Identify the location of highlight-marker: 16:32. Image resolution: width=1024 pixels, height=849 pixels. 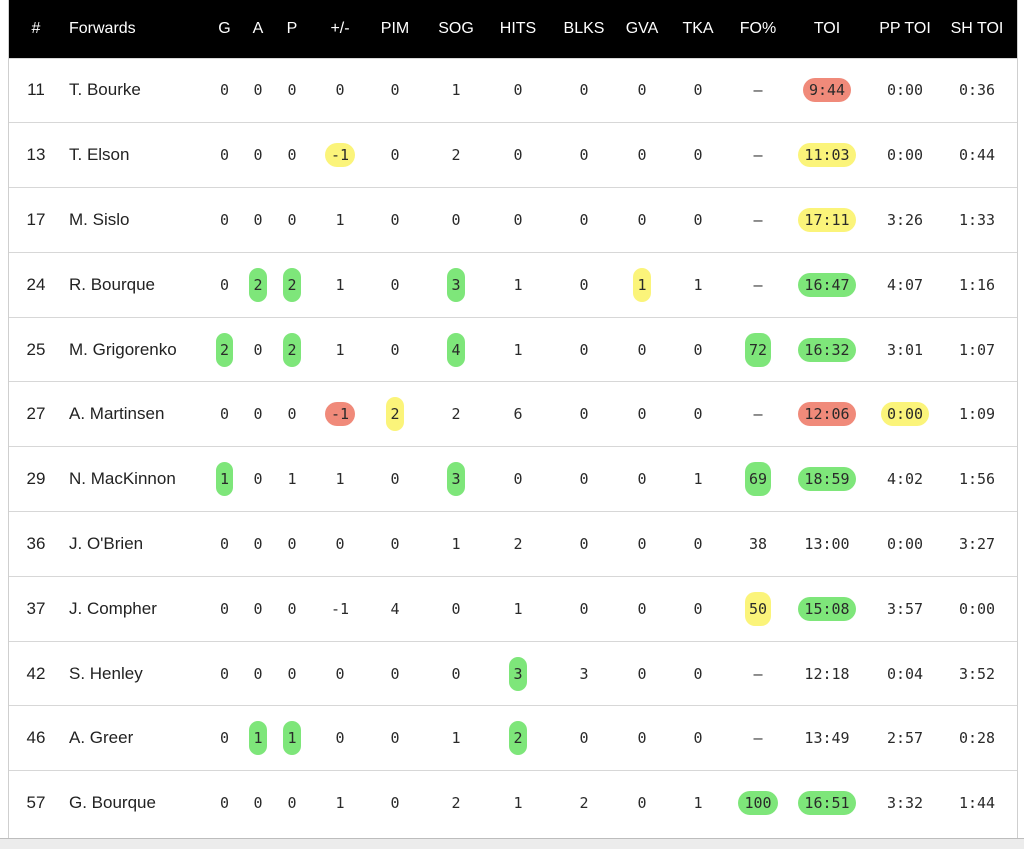
(827, 349).